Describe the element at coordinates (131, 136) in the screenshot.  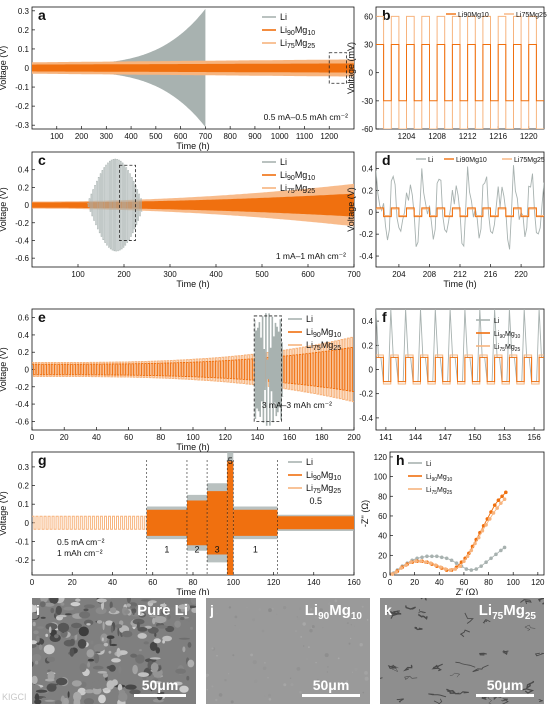
I see `x-tick-label-a: 400` at that location.